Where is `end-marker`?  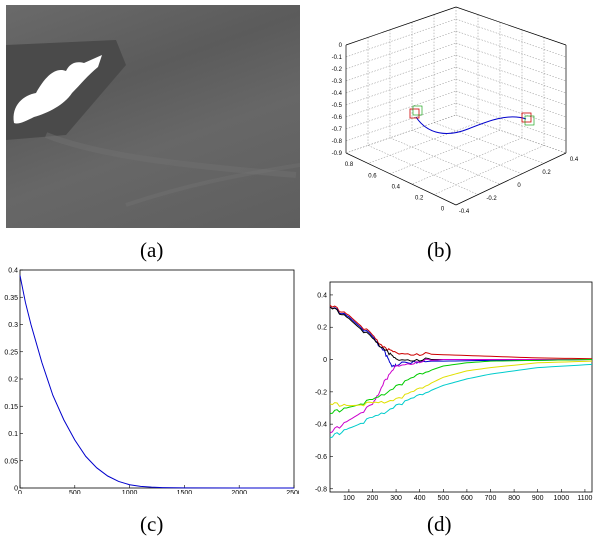 end-marker is located at coordinates (526, 117).